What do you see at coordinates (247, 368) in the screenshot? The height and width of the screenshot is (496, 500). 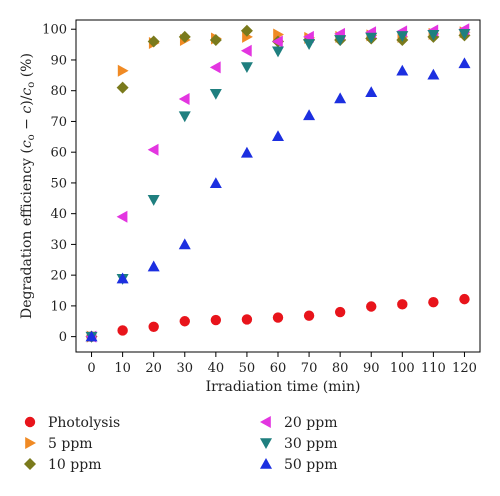 I see `x-tick-label: 50` at bounding box center [247, 368].